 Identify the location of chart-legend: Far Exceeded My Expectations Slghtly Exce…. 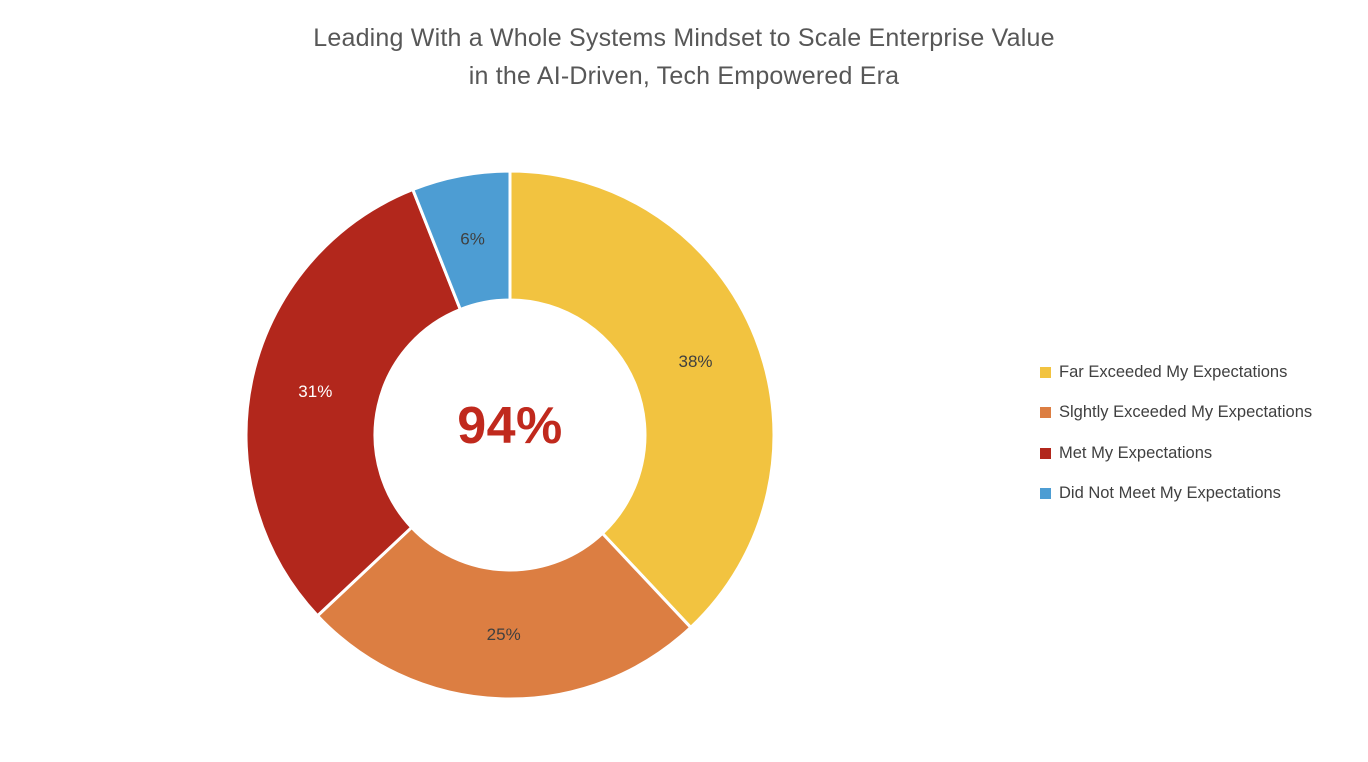
(1176, 433).